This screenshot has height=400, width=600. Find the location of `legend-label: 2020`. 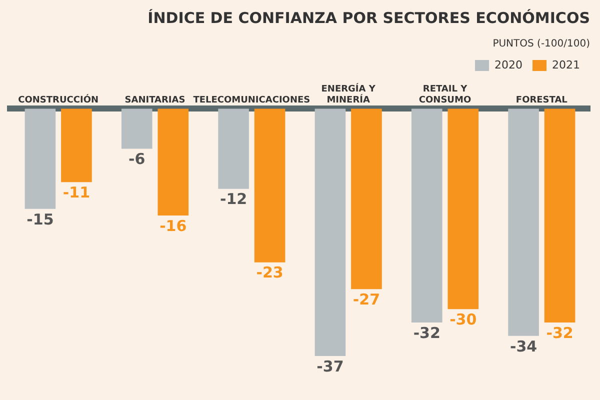

legend-label: 2020 is located at coordinates (508, 65).